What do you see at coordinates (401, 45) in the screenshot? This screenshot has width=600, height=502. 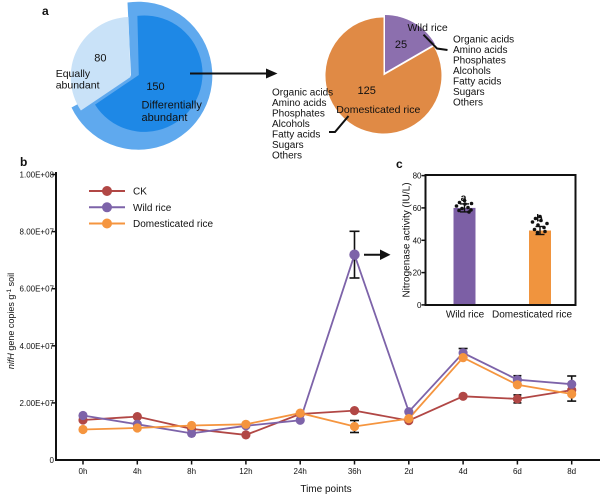 I see `svg-text: 25` at bounding box center [401, 45].